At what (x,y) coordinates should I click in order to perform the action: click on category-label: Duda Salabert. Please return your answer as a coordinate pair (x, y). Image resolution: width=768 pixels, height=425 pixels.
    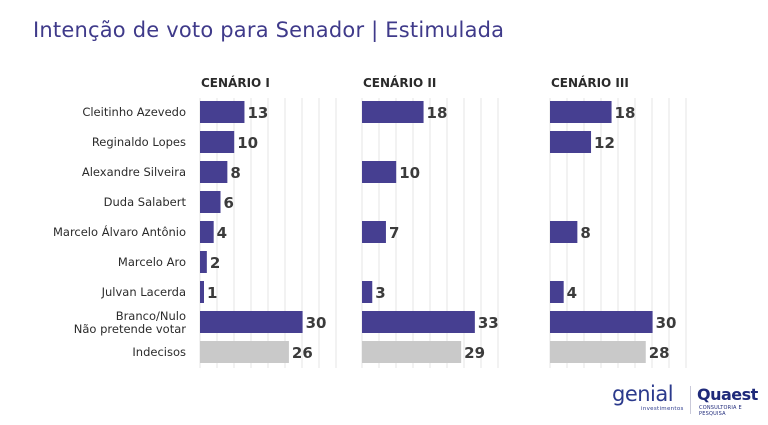
    Looking at the image, I should click on (145, 202).